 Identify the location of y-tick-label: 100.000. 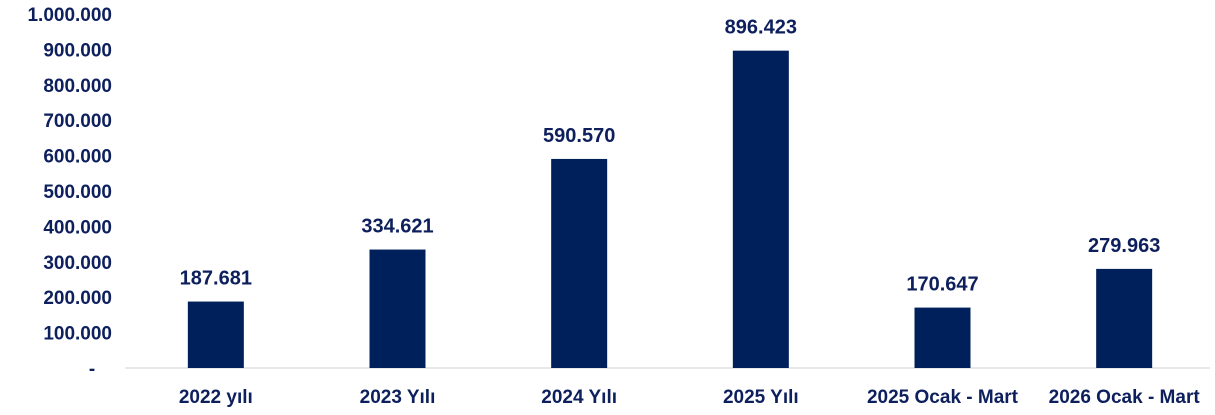
(77, 334).